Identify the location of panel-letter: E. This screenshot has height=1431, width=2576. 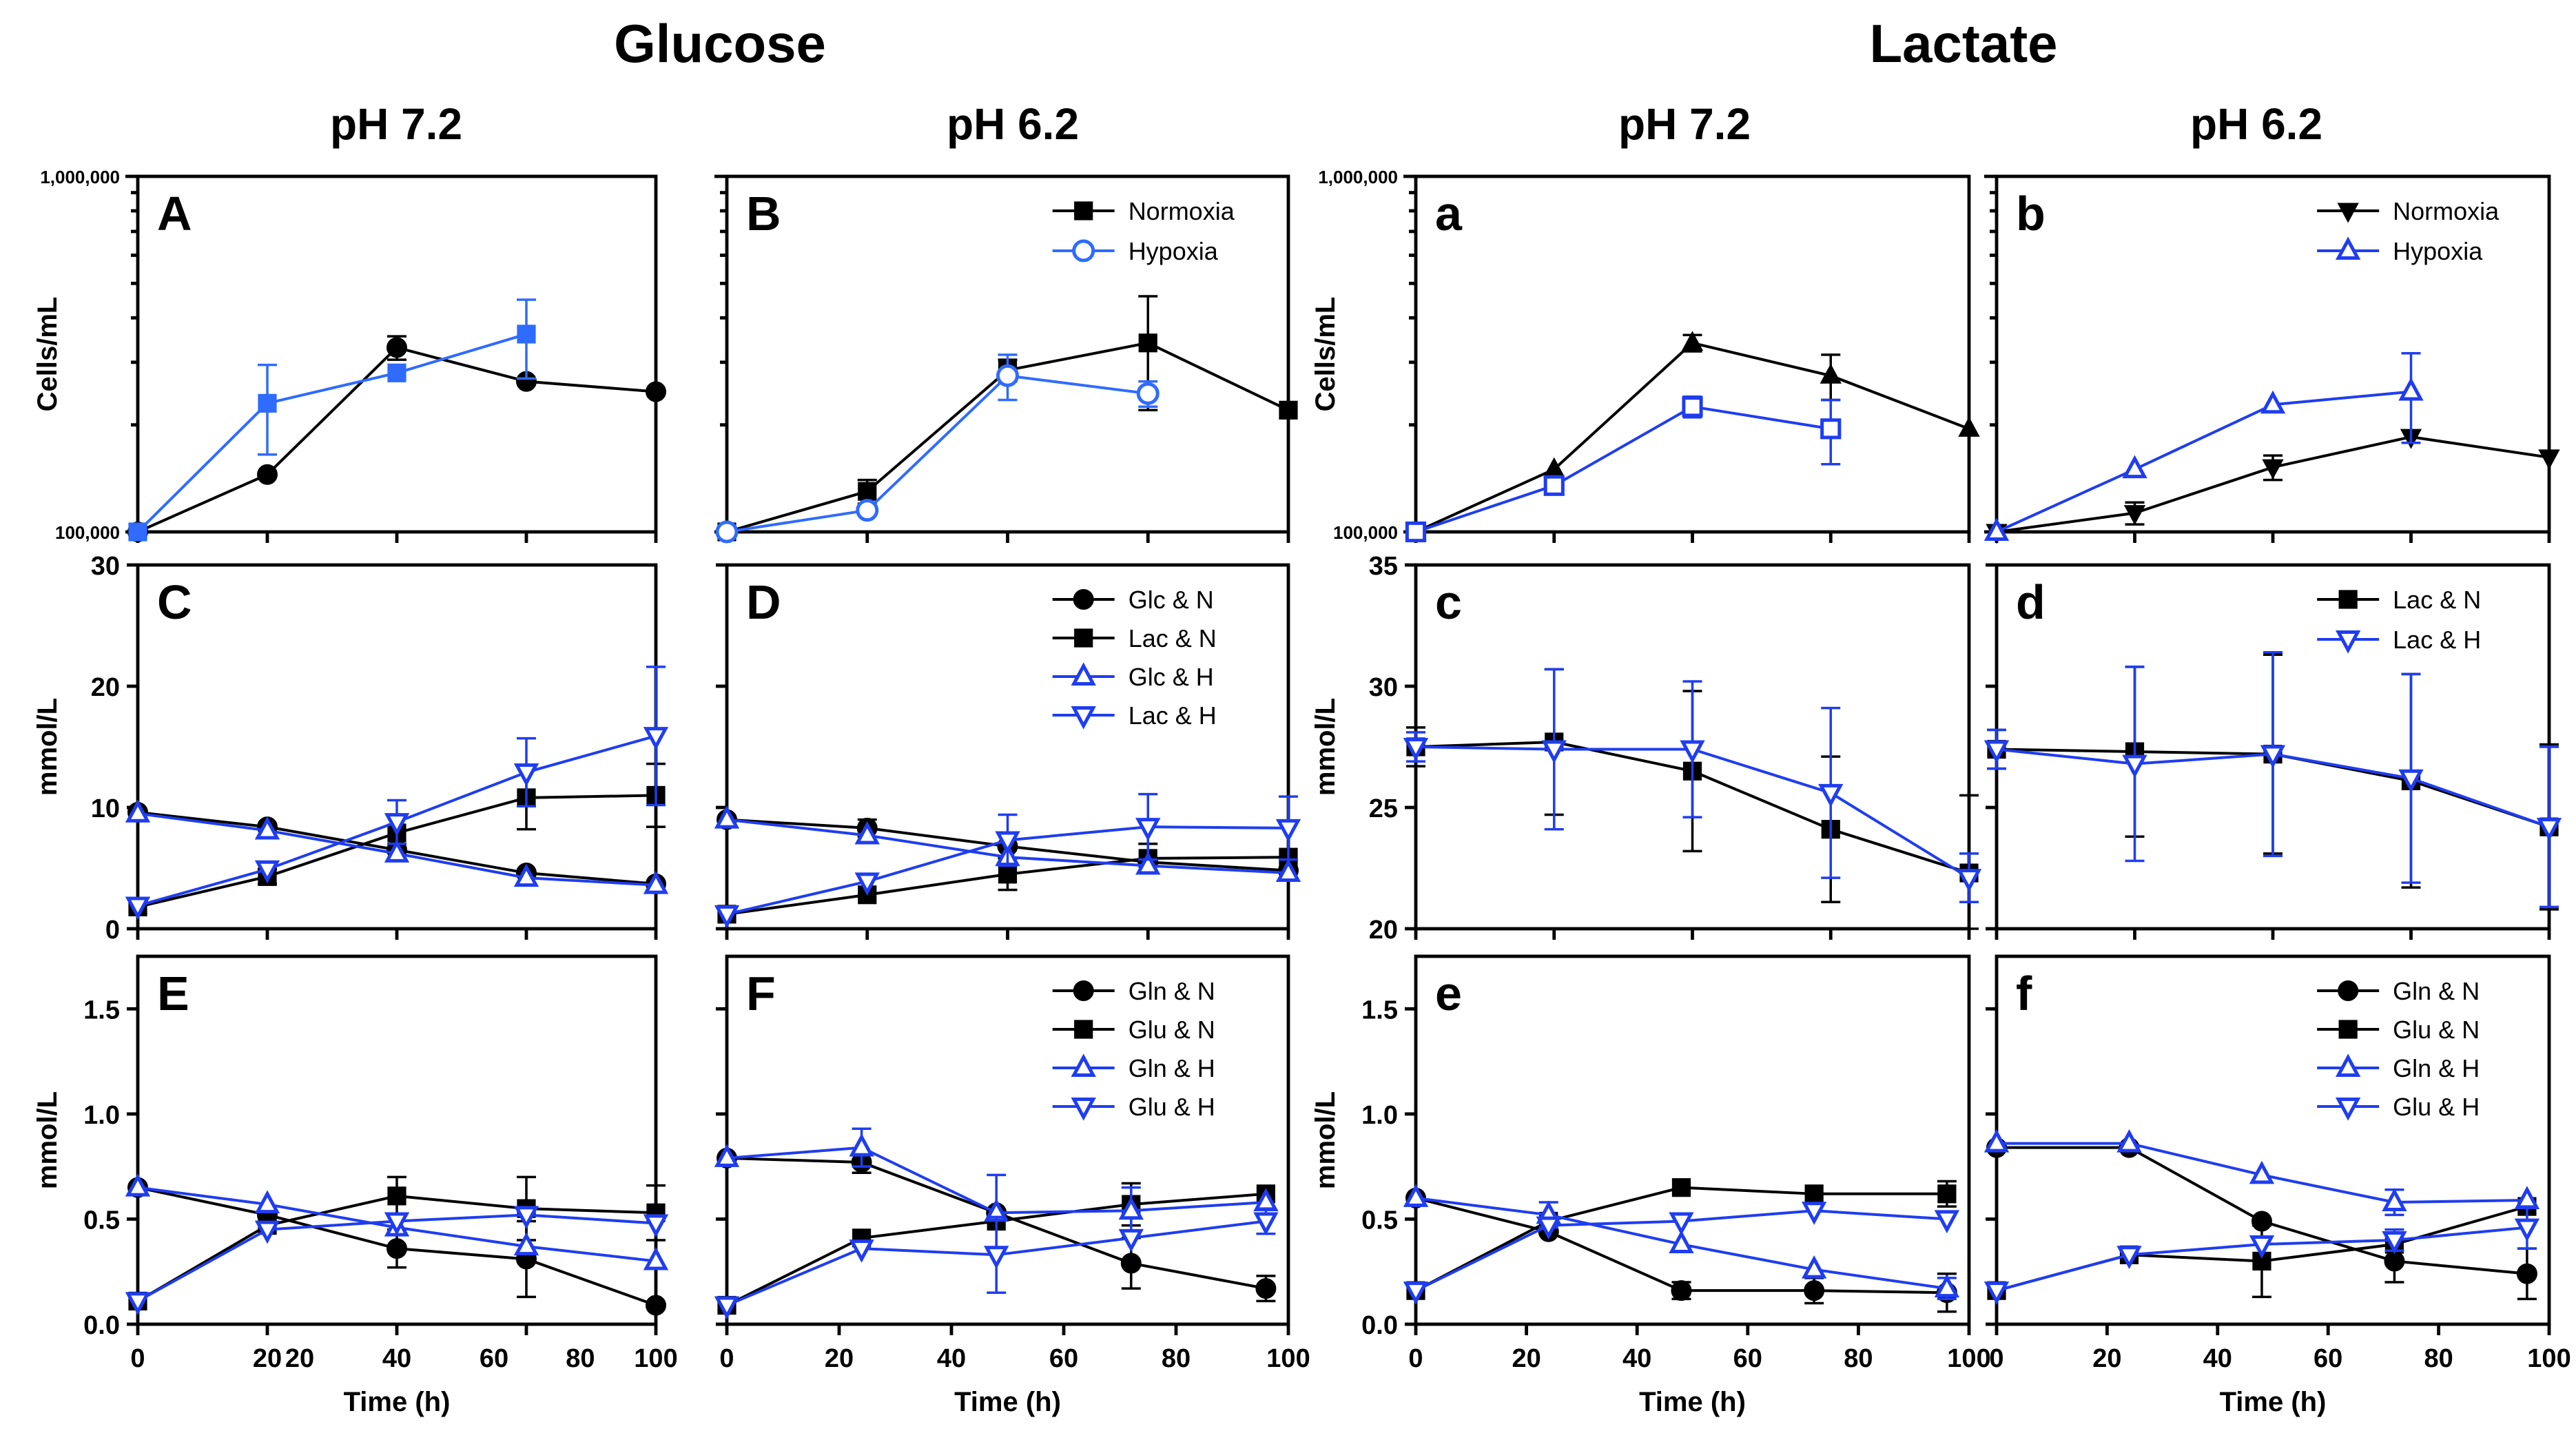
(173, 993).